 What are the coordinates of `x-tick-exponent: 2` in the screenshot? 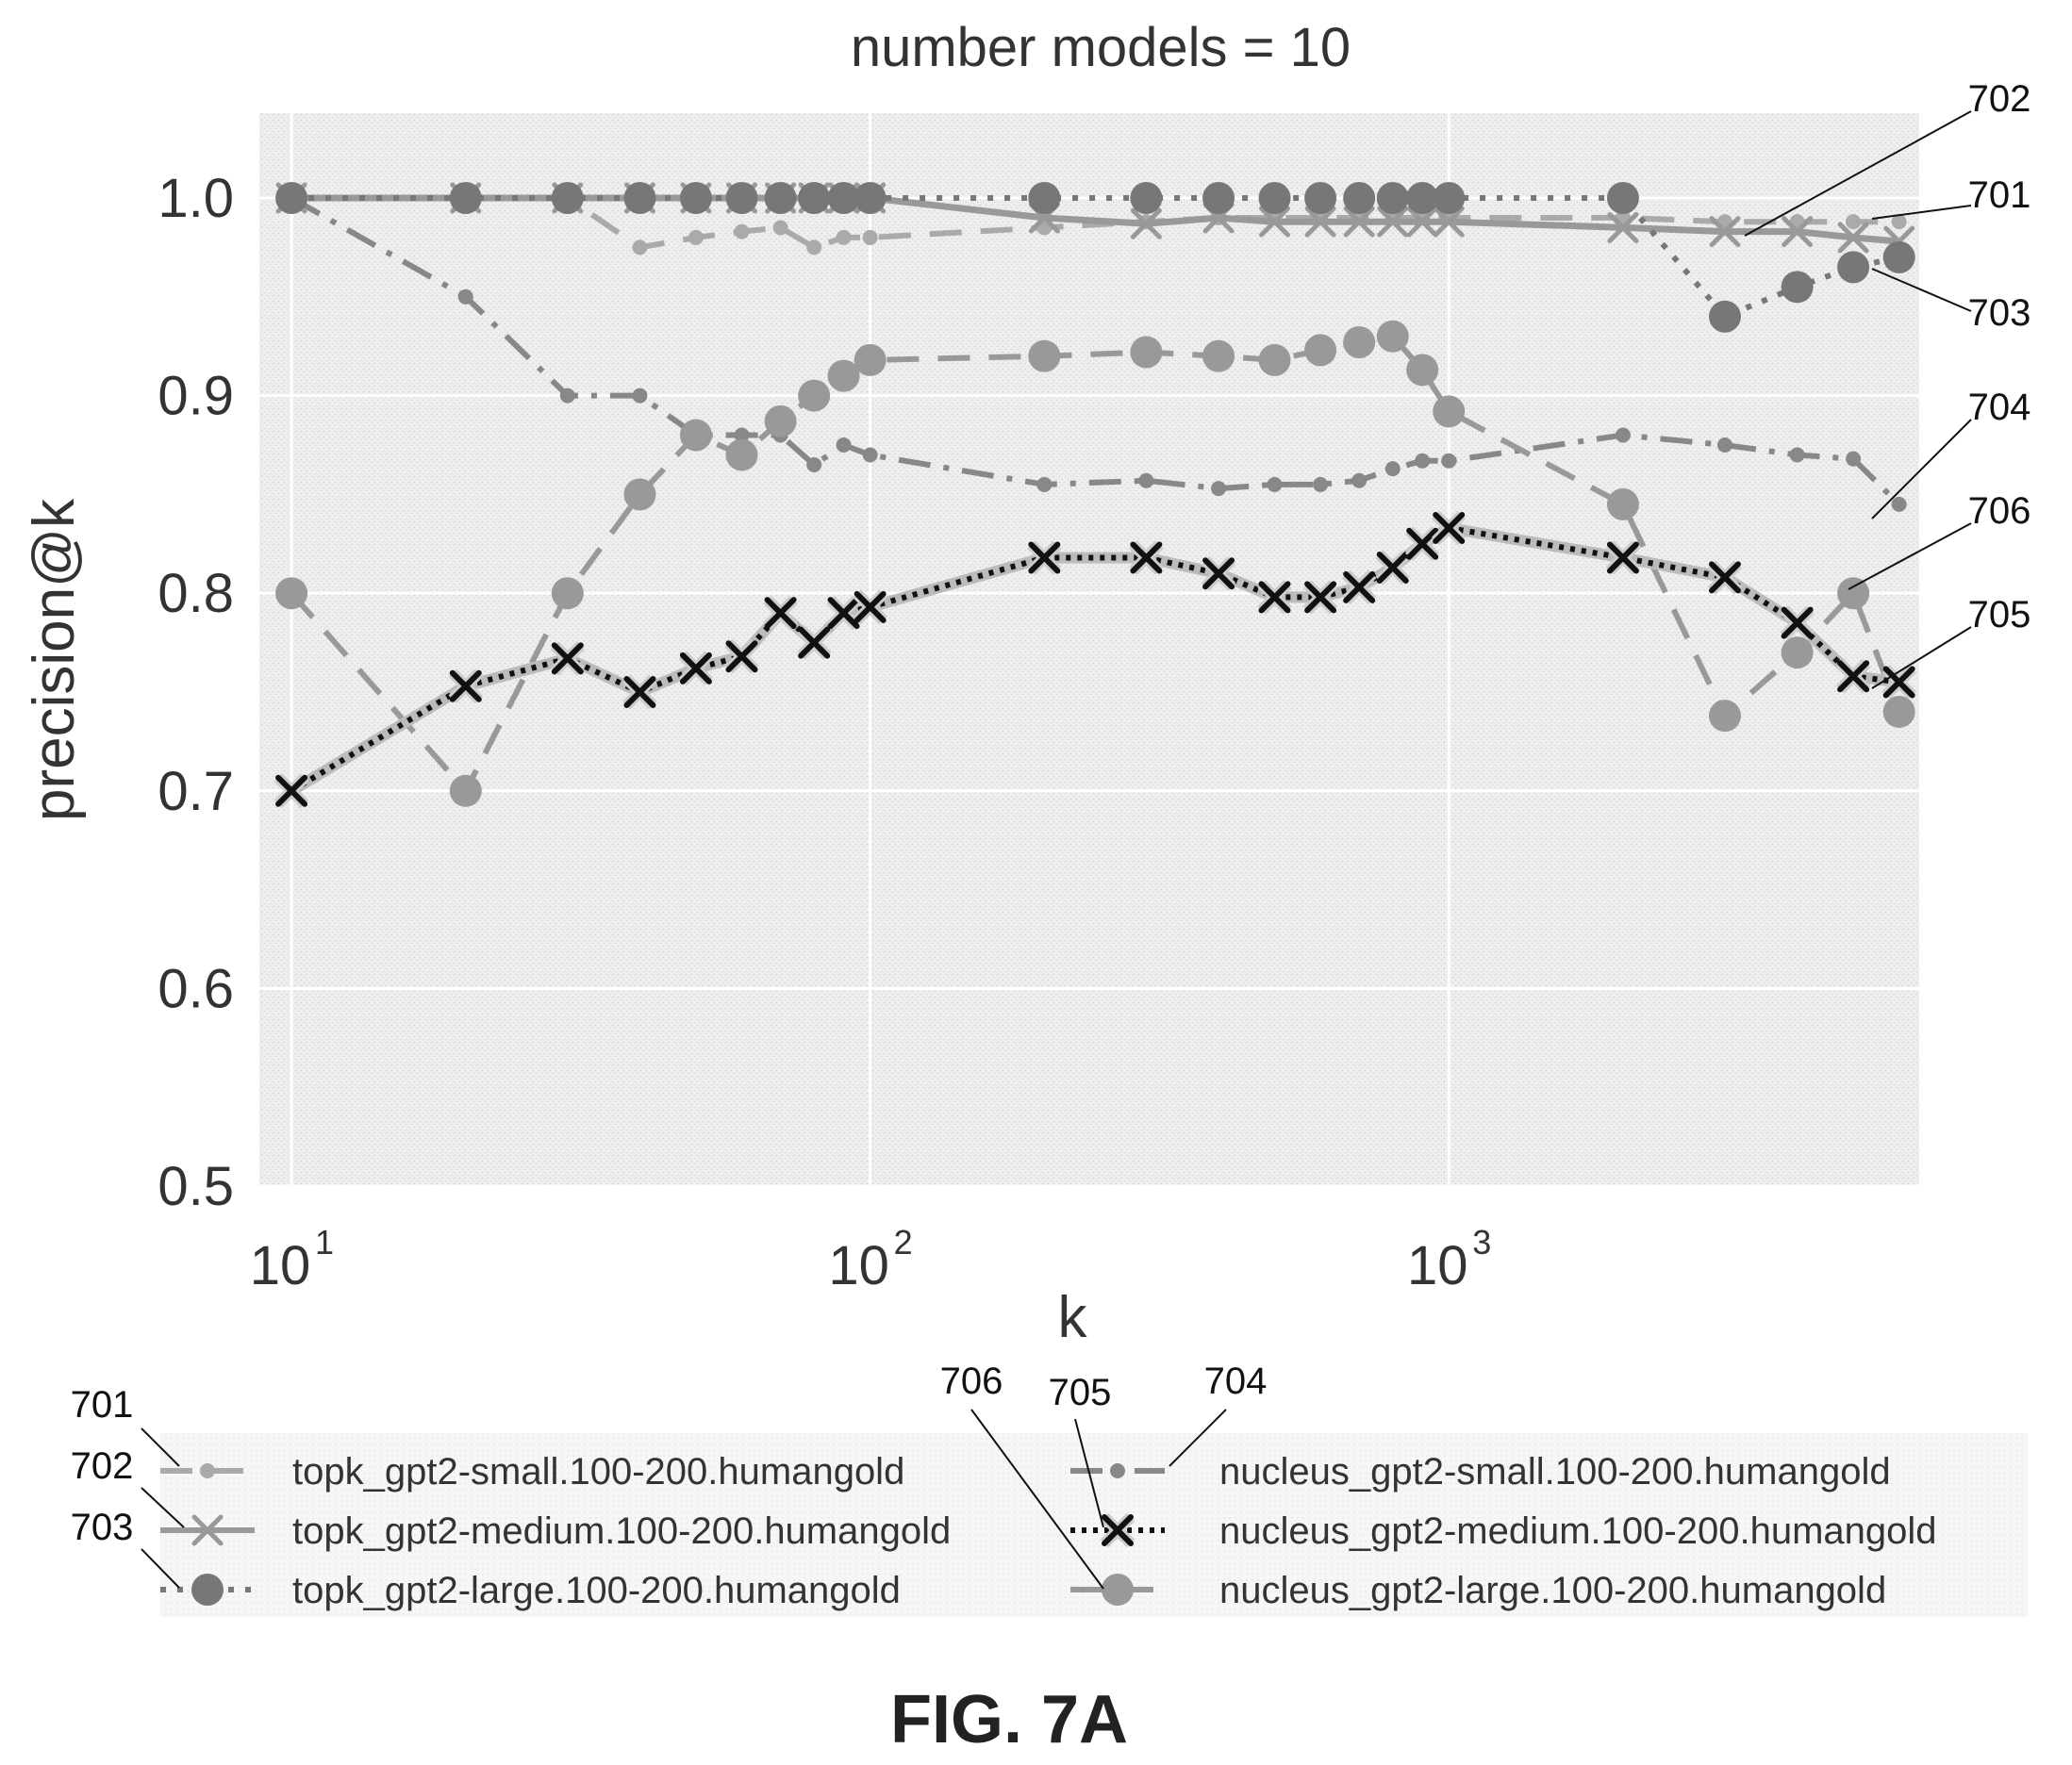 It's located at (903, 1242).